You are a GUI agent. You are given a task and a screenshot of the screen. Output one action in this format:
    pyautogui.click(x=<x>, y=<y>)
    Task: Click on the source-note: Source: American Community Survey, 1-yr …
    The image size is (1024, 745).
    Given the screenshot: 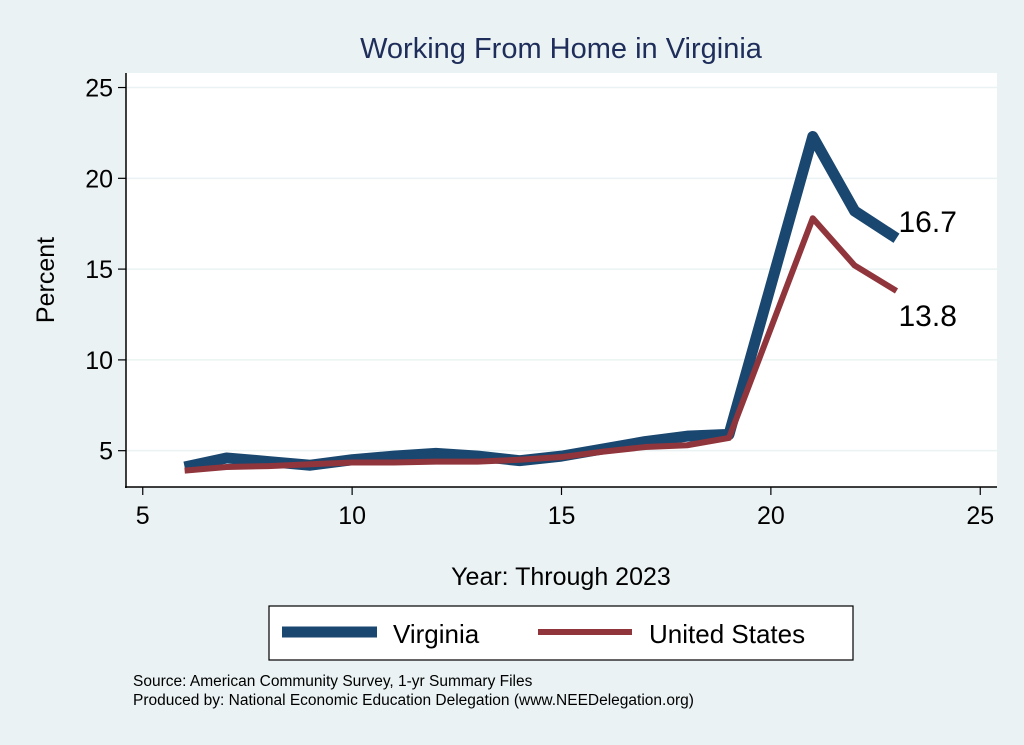 What is the action you would take?
    pyautogui.click(x=333, y=681)
    